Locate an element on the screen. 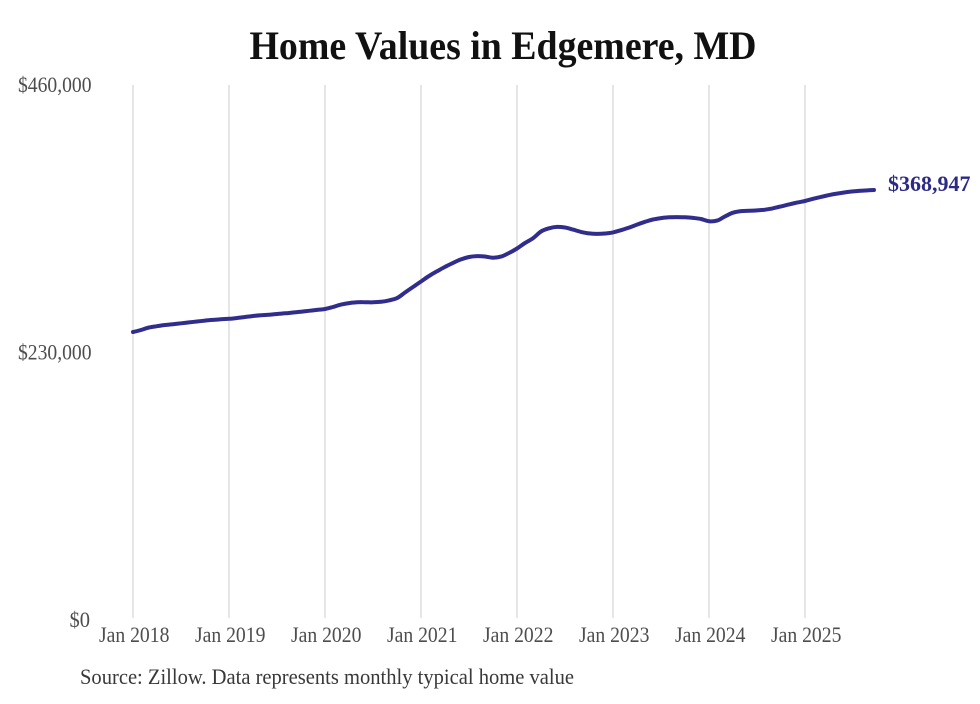  svg-text: $368,947 is located at coordinates (929, 183).